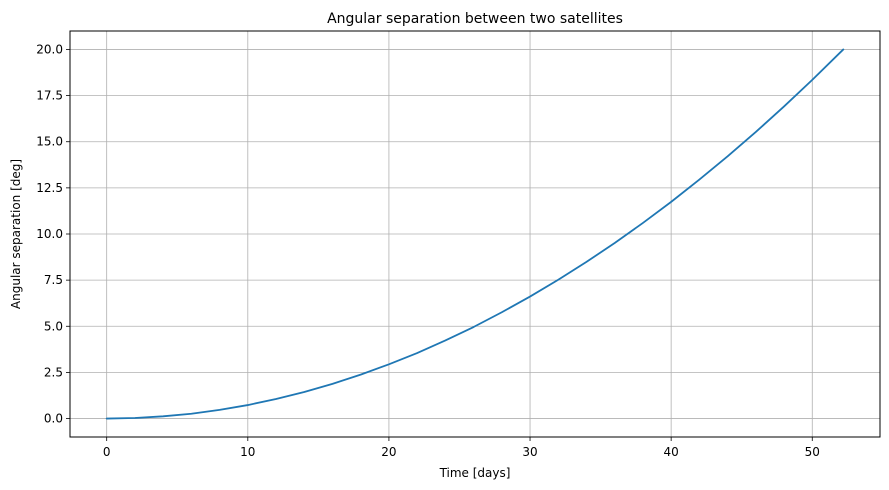 The width and height of the screenshot is (889, 490). I want to click on y-tick-label: 15.0, so click(49, 142).